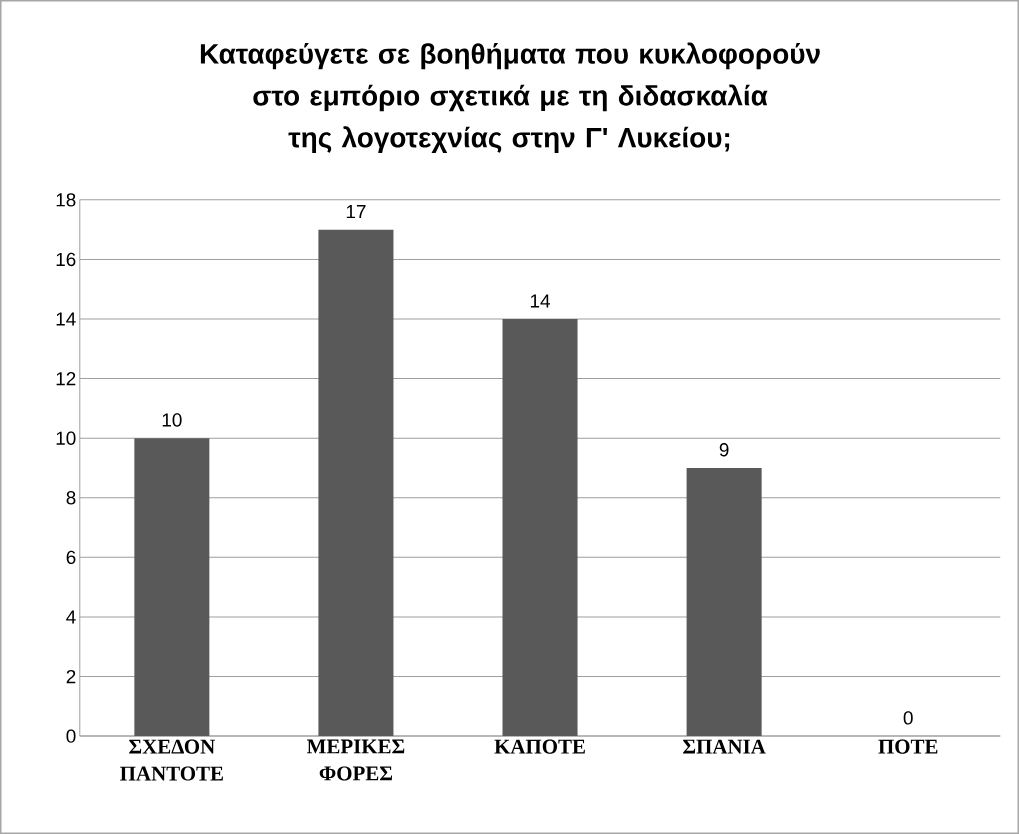 The width and height of the screenshot is (1019, 834). Describe the element at coordinates (66, 379) in the screenshot. I see `y-tick-label: 12` at that location.